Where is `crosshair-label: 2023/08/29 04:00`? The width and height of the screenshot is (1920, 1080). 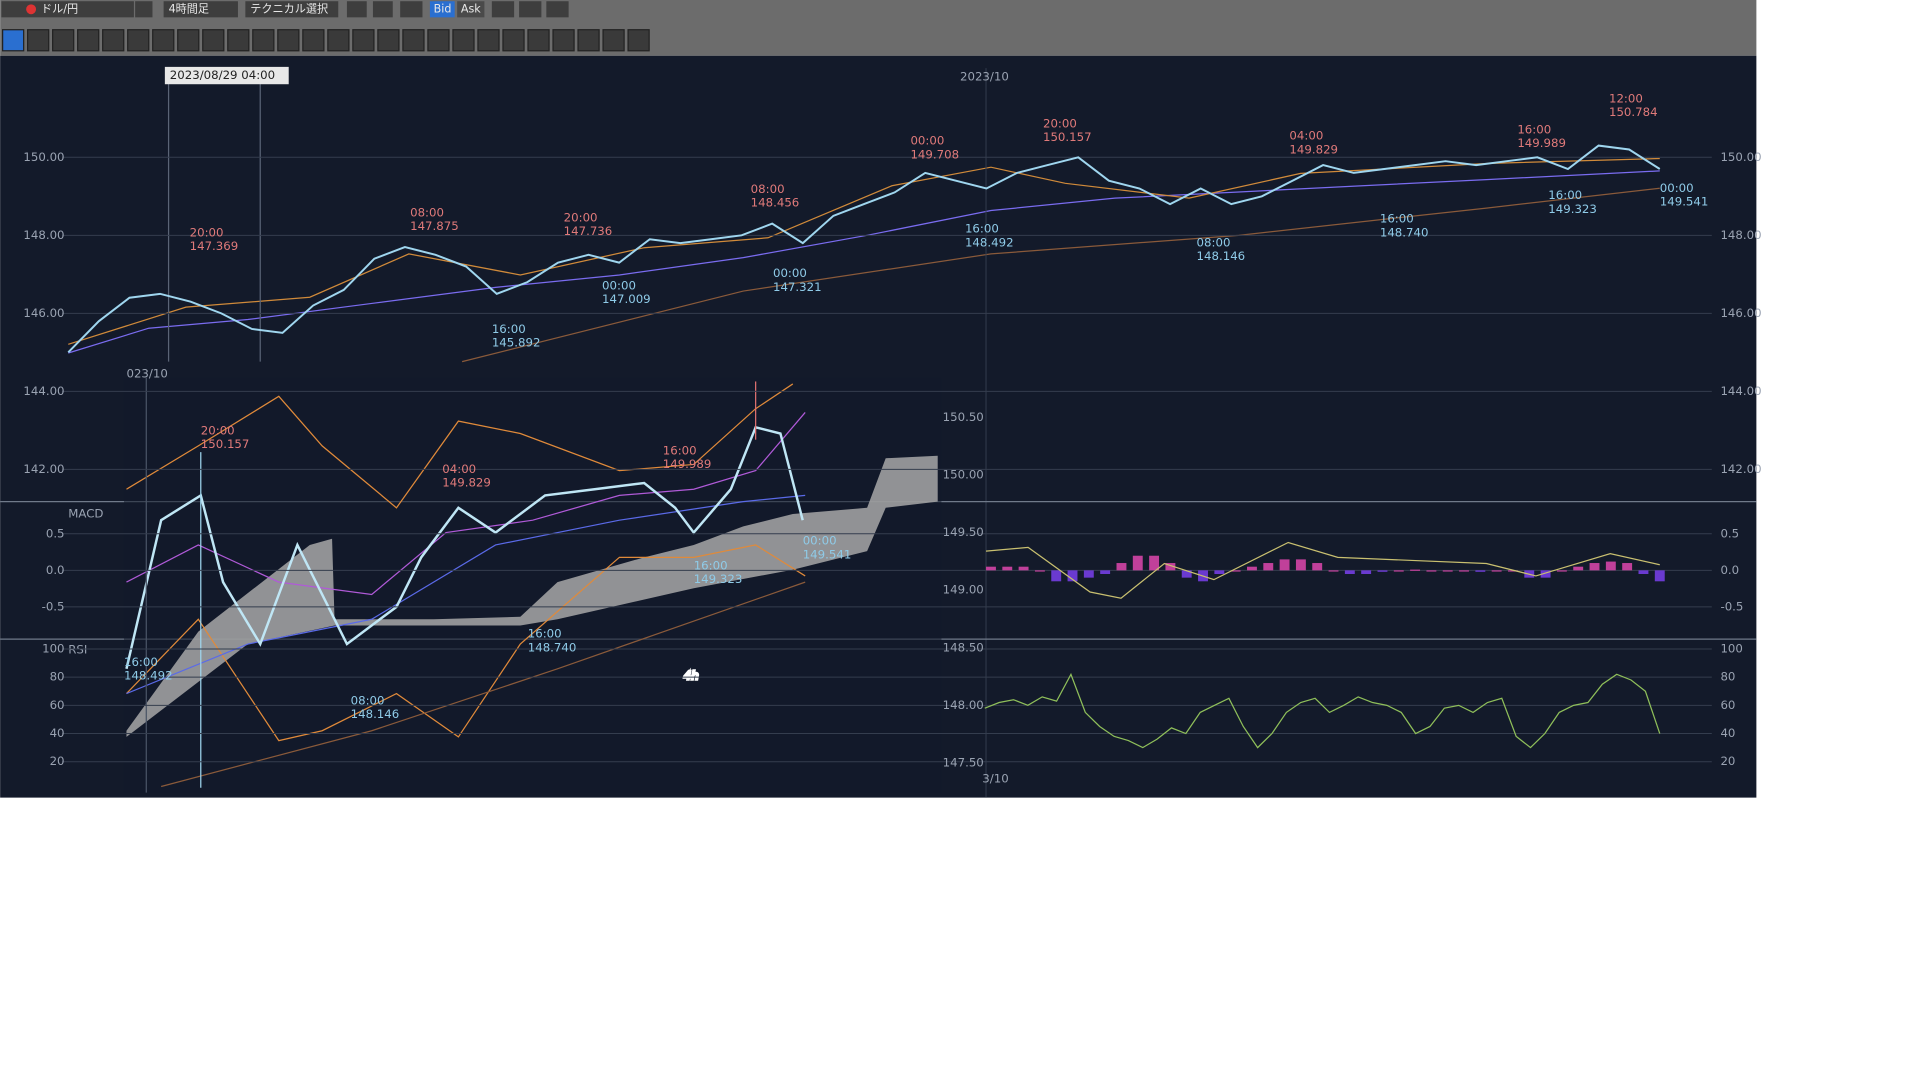
crosshair-label: 2023/08/29 04:00 is located at coordinates (222, 75).